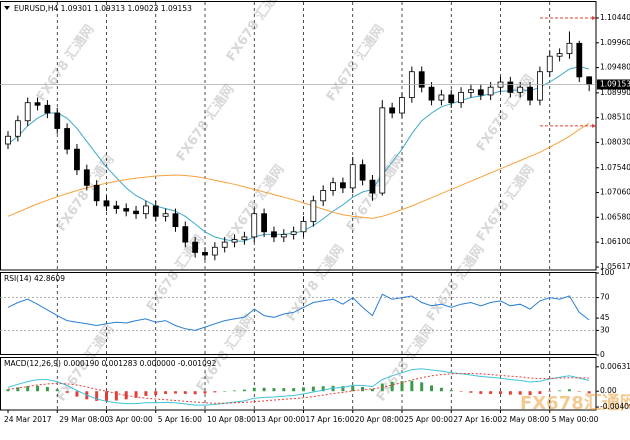 The image size is (630, 440). I want to click on y-tick-label: 1.05617, so click(615, 266).